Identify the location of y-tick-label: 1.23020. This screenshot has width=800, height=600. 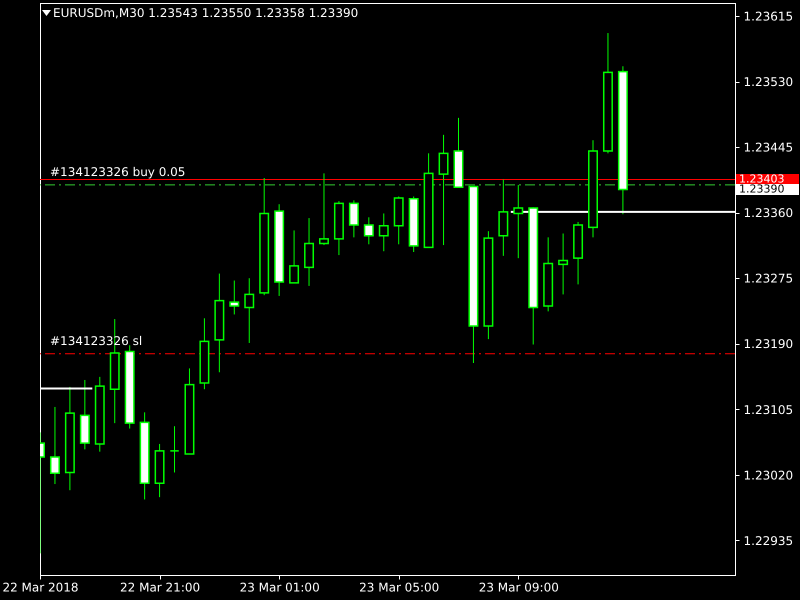
(769, 475).